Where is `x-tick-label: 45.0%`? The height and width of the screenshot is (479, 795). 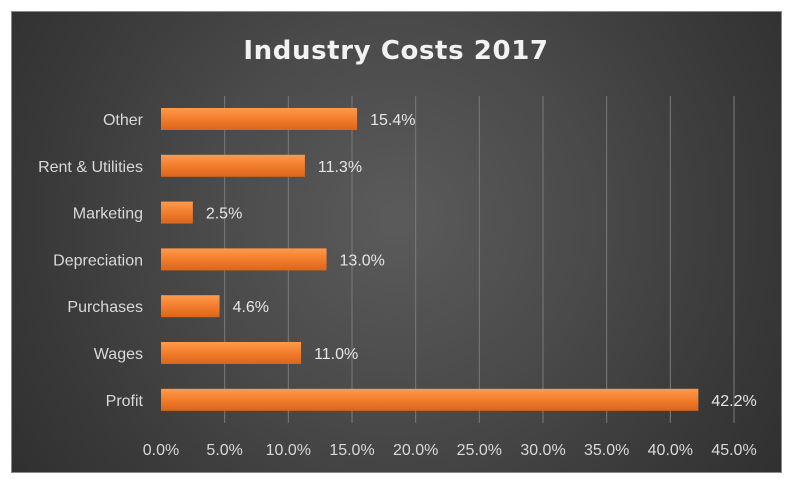
x-tick-label: 45.0% is located at coordinates (733, 450).